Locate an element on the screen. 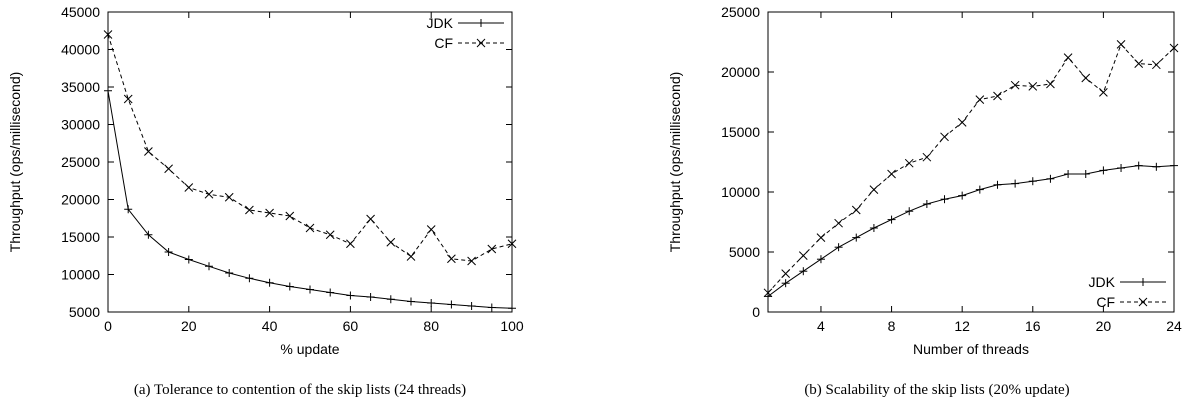  x-tick-label: 100 is located at coordinates (512, 326).